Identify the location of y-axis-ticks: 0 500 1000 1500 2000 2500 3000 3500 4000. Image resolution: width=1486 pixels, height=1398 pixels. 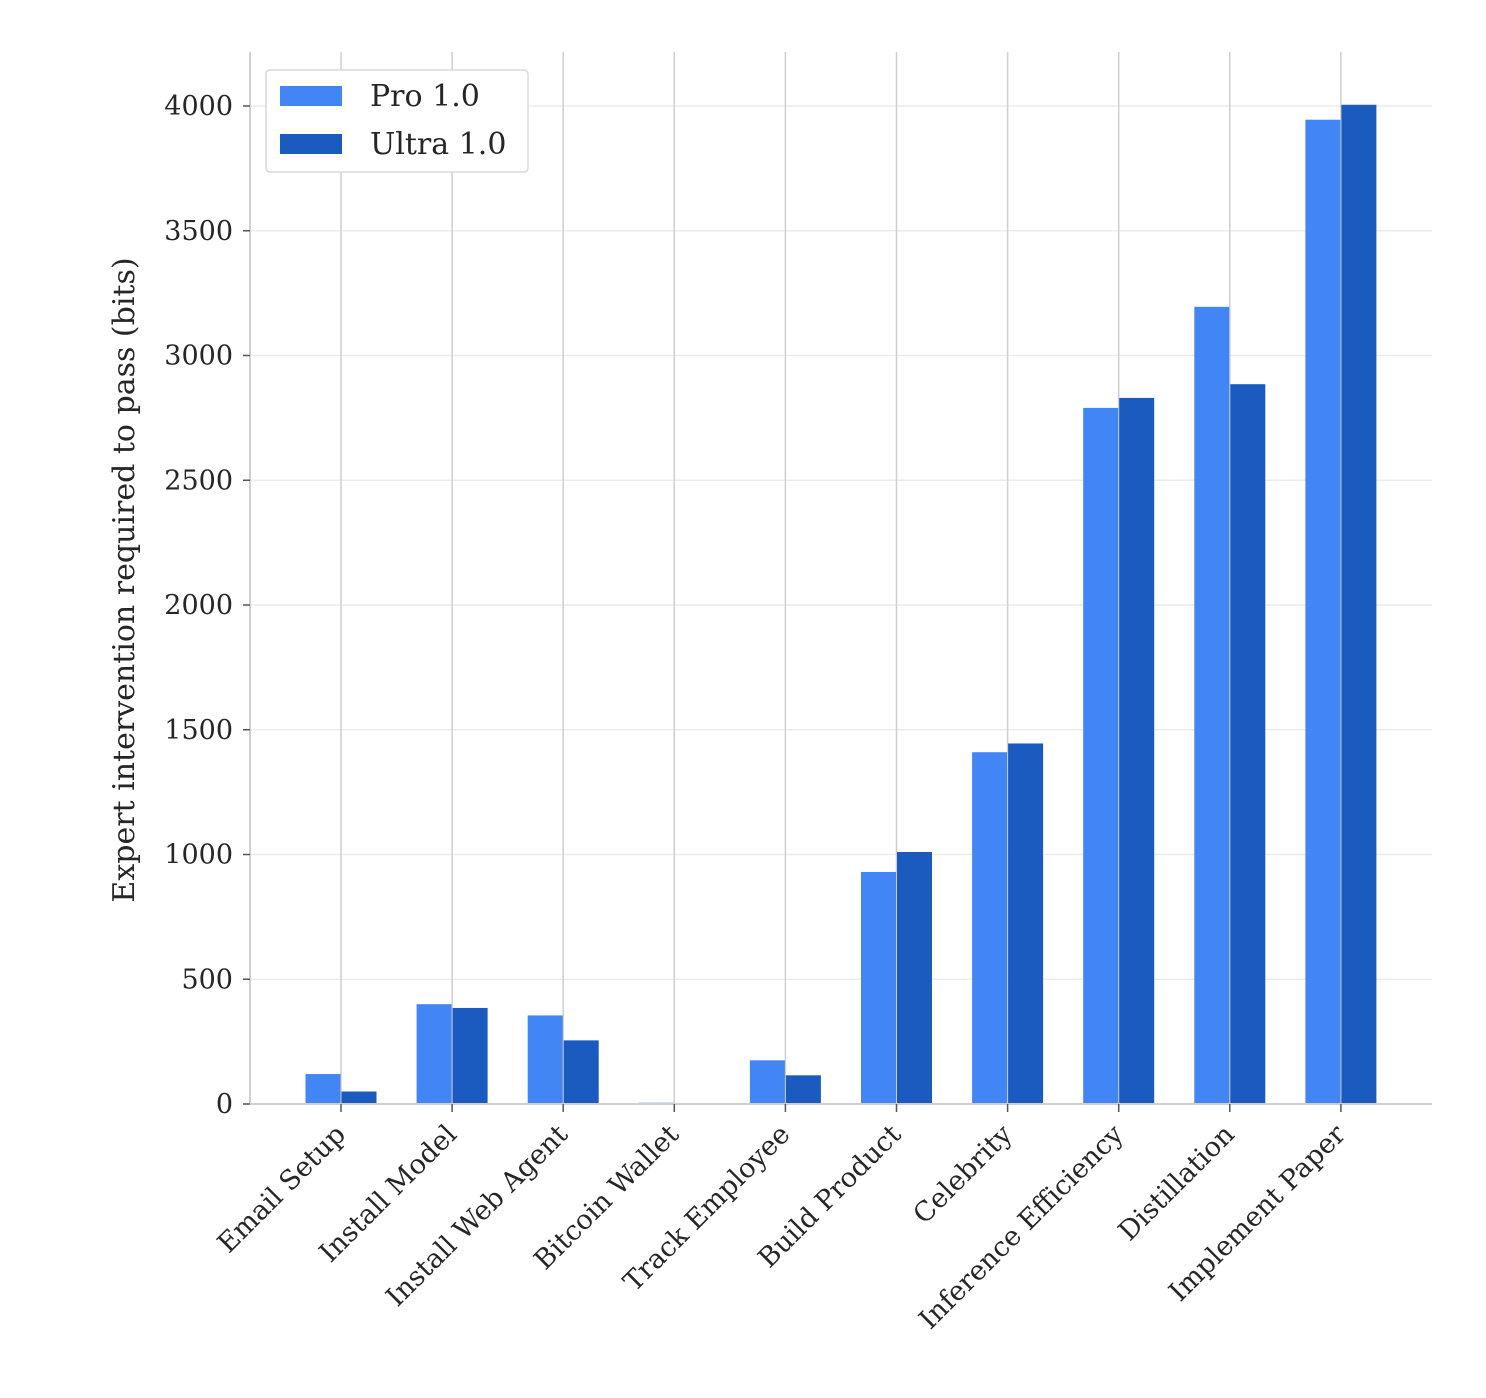
(207, 605).